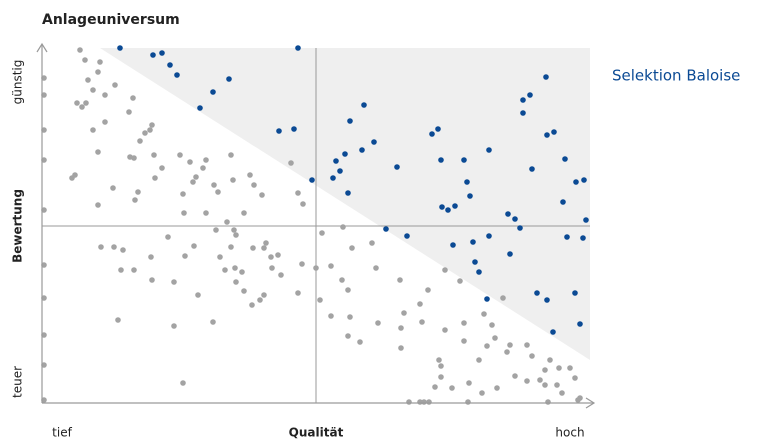 The height and width of the screenshot is (439, 764). I want to click on x-low-label: tief, so click(62, 432).